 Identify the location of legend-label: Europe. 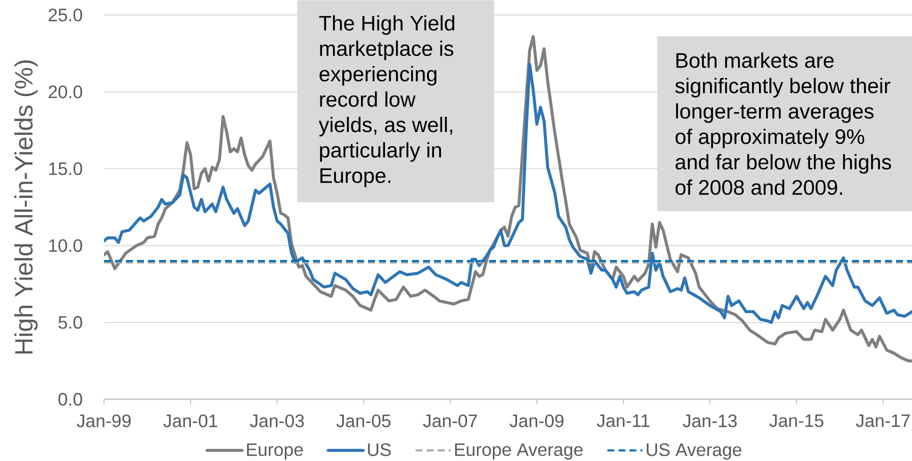
(275, 451).